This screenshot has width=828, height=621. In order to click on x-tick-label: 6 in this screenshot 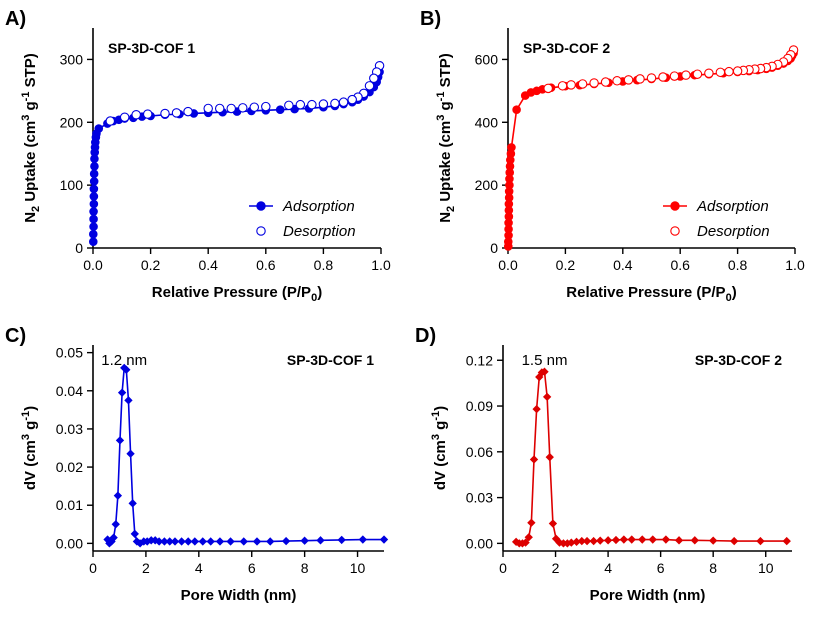, I will do `click(661, 568)`.